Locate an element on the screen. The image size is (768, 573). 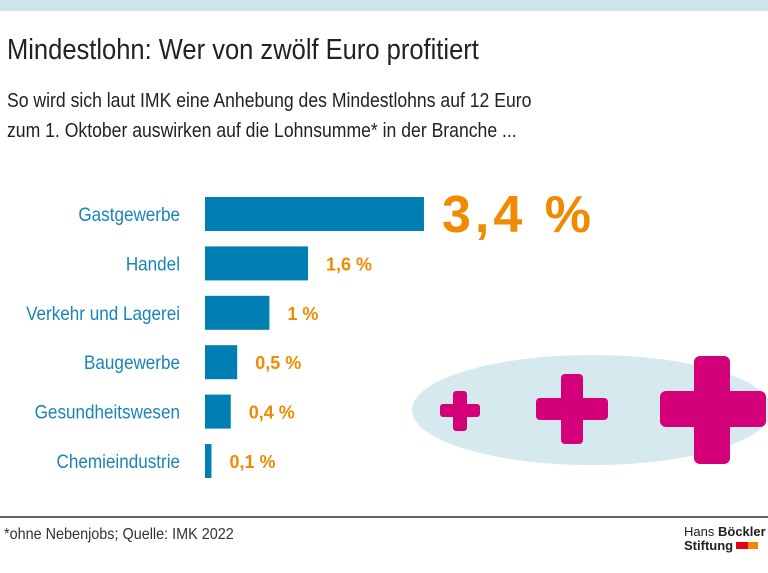
plus-icons is located at coordinates (603, 410).